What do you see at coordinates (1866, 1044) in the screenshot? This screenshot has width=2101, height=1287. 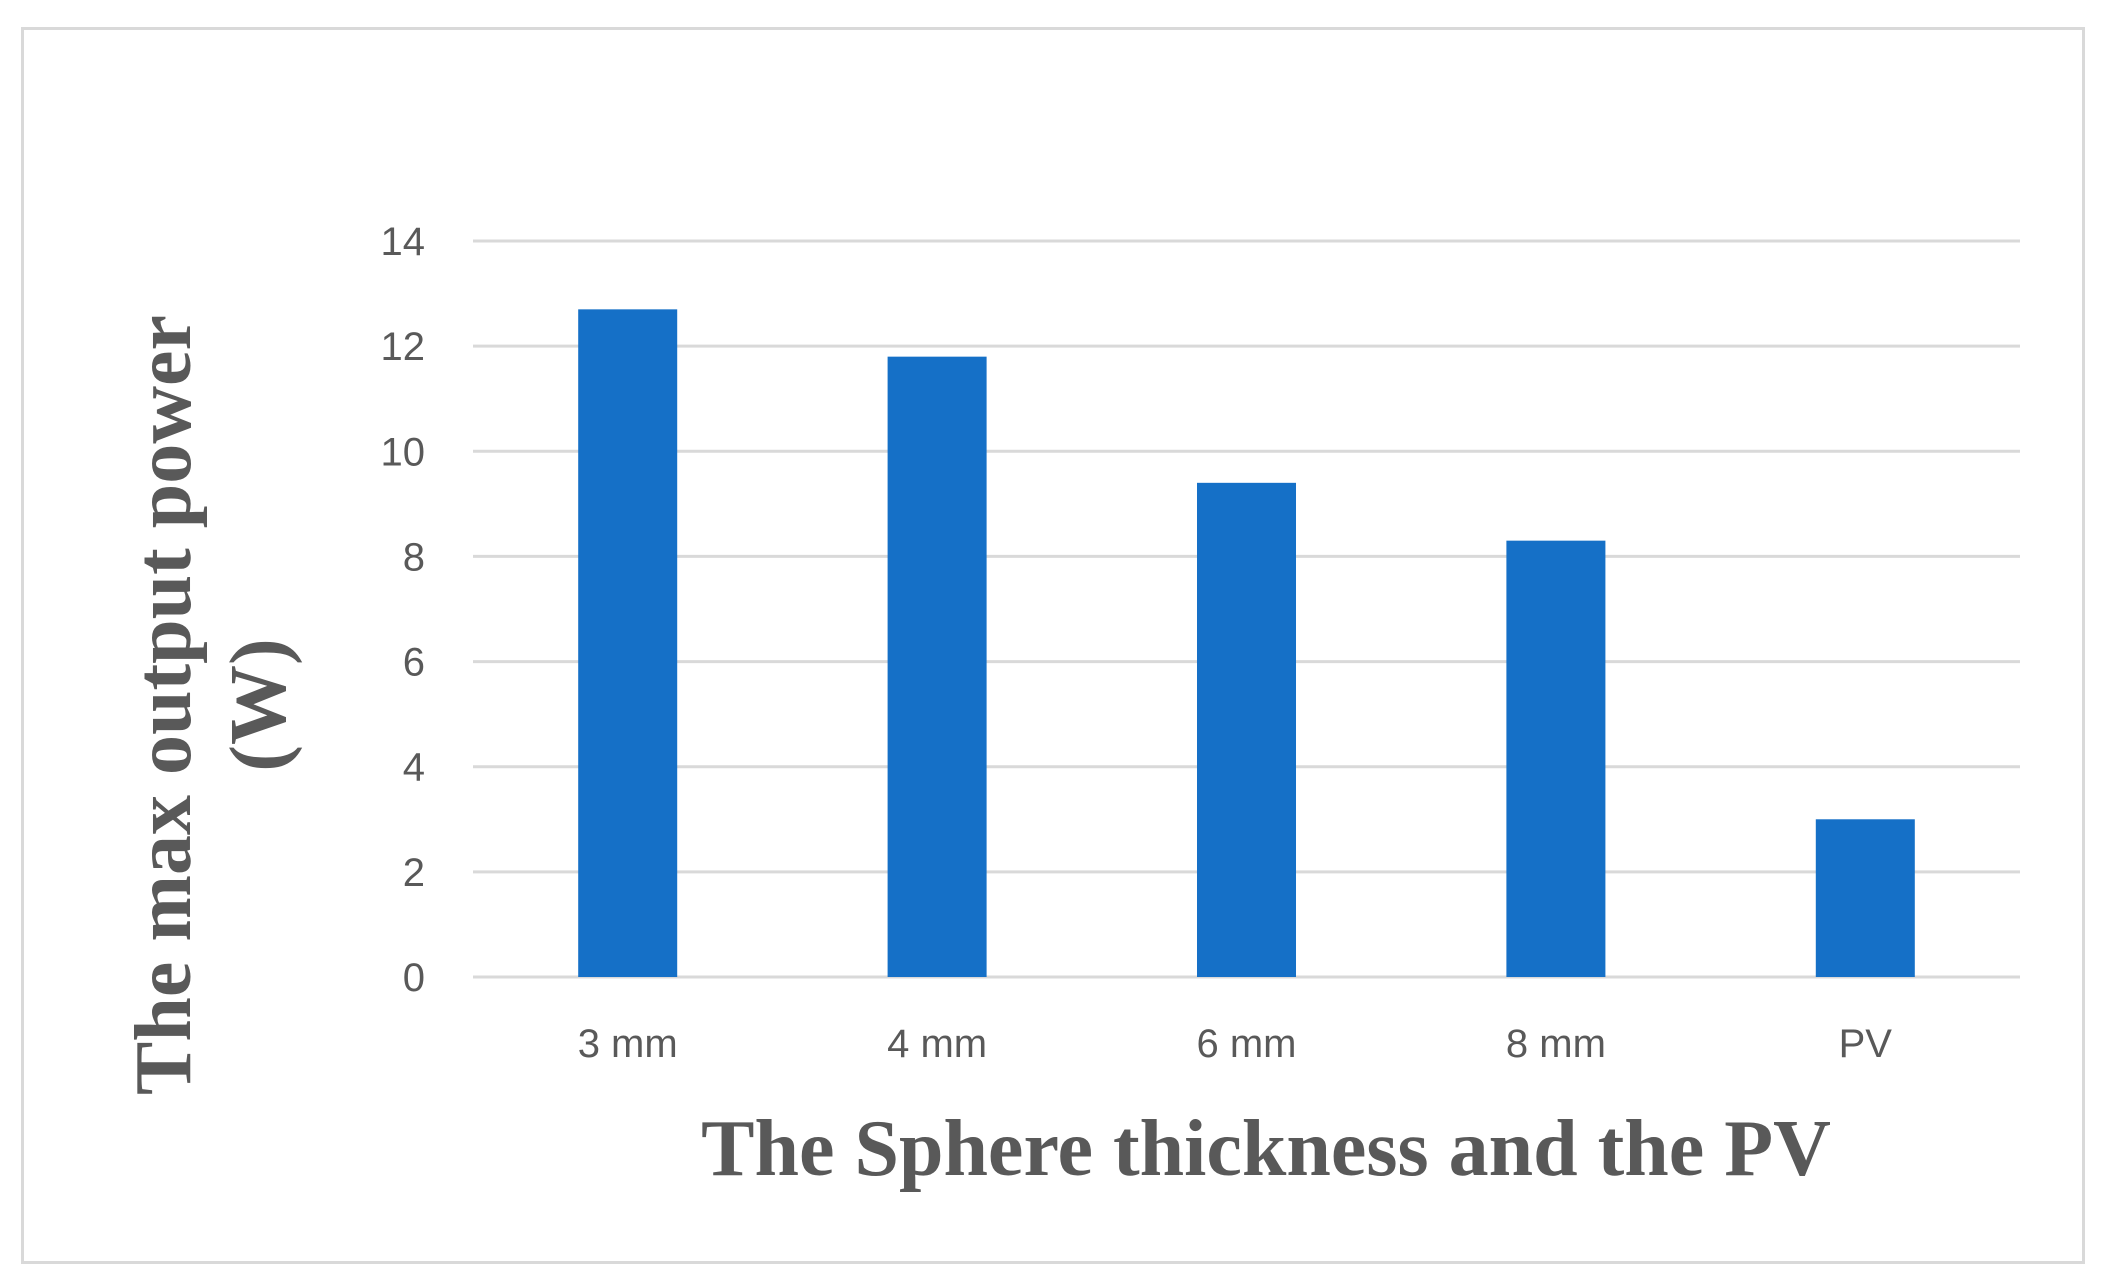 I see `x-tick-label: PV` at bounding box center [1866, 1044].